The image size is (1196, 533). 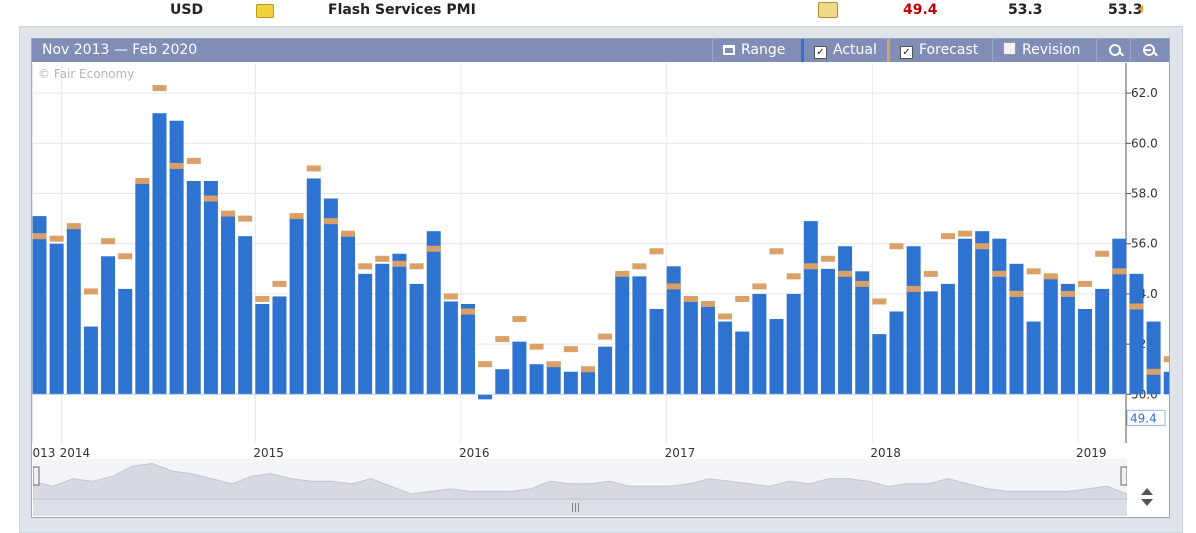 I want to click on orange-arrow-icon, so click(x=1140, y=9).